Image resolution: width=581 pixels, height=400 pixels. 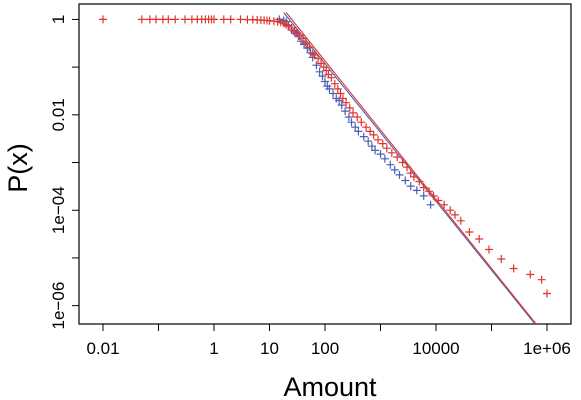 I want to click on x-axis-title: Amount, so click(x=330, y=386).